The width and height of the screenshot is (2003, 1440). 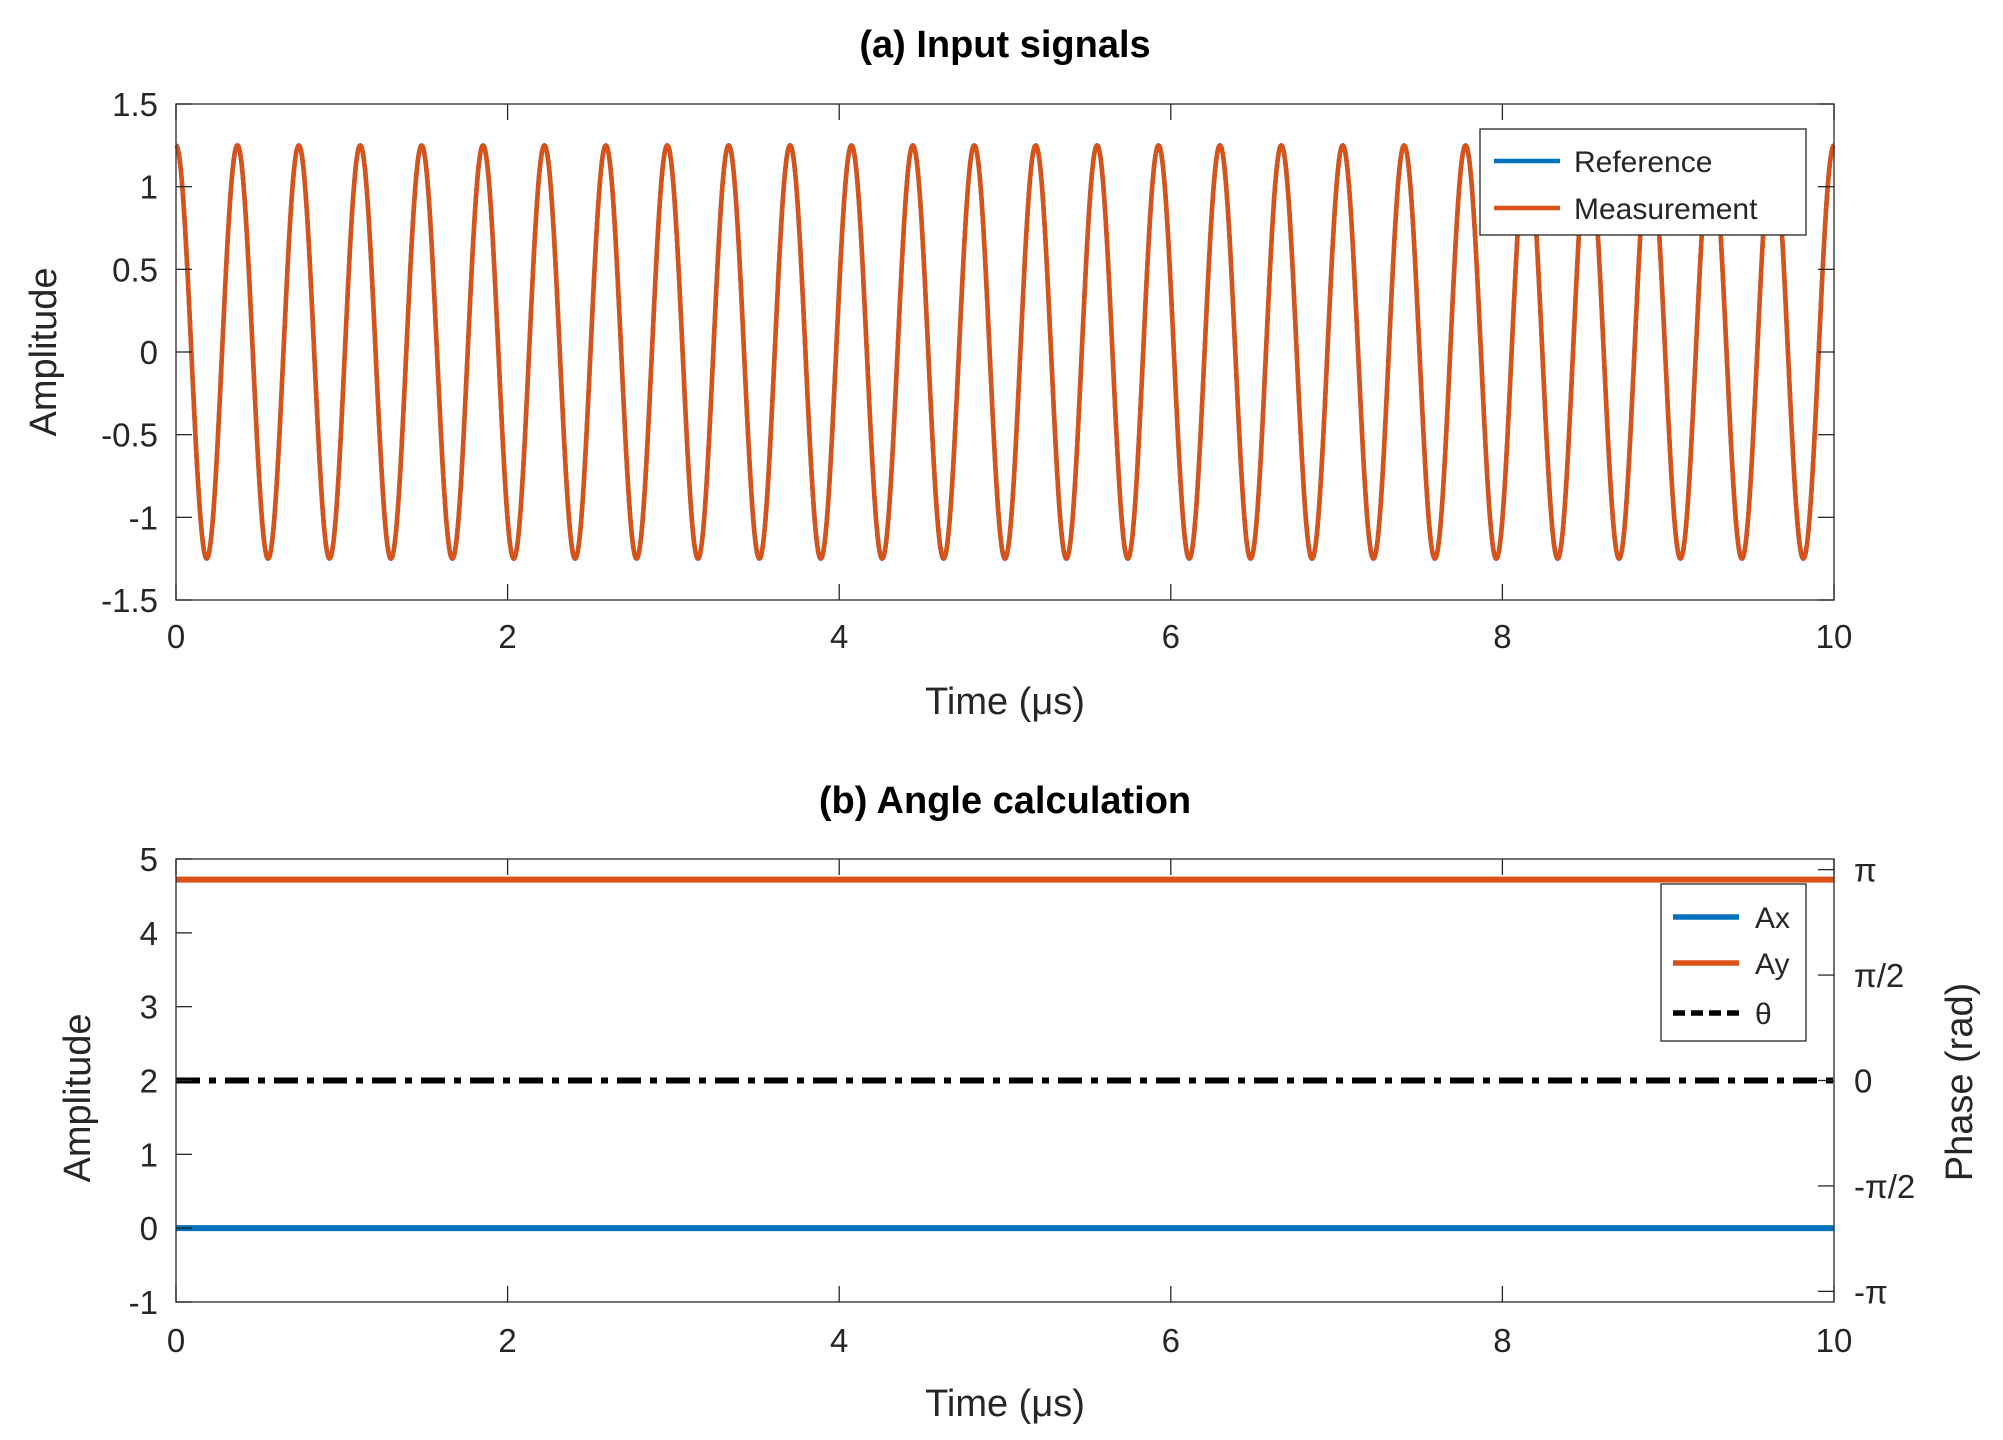 What do you see at coordinates (1863, 1081) in the screenshot?
I see `y-right-tick-label: 0` at bounding box center [1863, 1081].